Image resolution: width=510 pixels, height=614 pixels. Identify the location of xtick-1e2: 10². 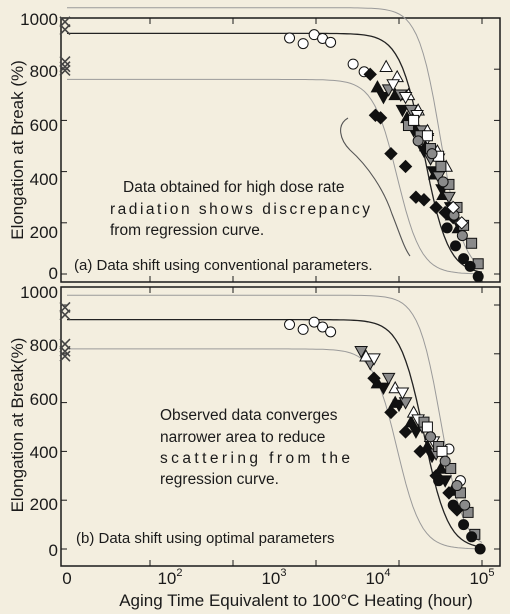
(169, 577).